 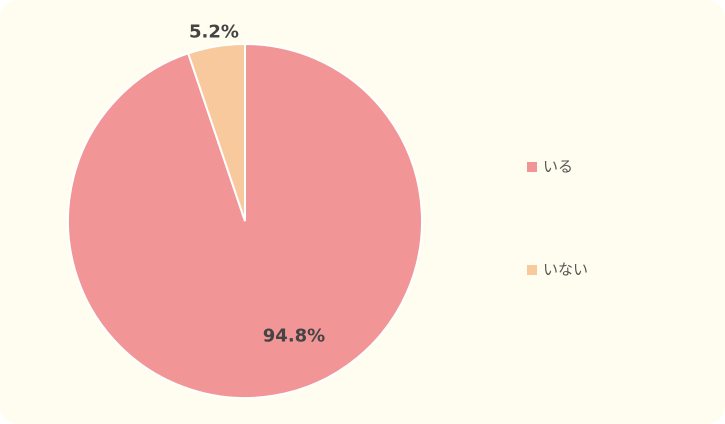 I want to click on pie-slice, so click(x=216, y=132).